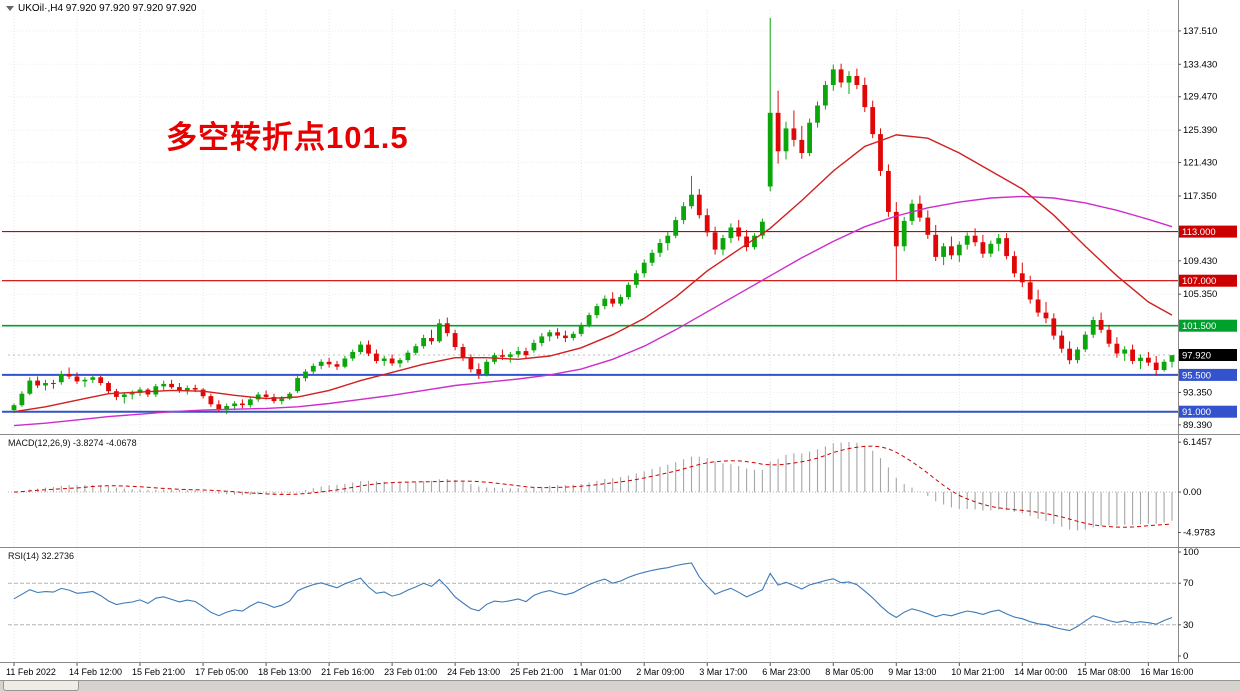  Describe the element at coordinates (597, 672) in the screenshot. I see `svg-text: 1 Mar 01:00` at that location.